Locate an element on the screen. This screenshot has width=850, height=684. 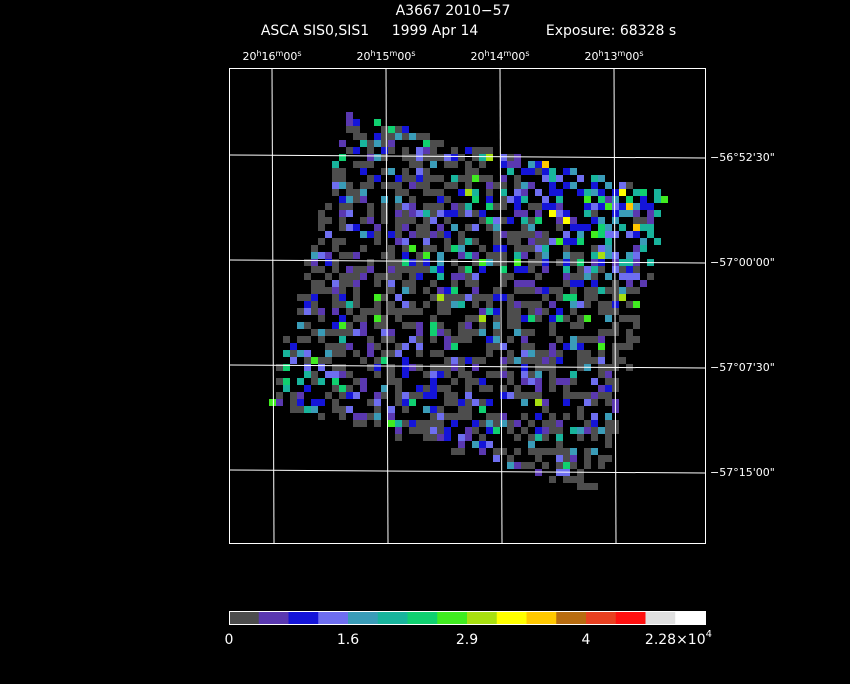
ra-unit: s is located at coordinates (527, 53).